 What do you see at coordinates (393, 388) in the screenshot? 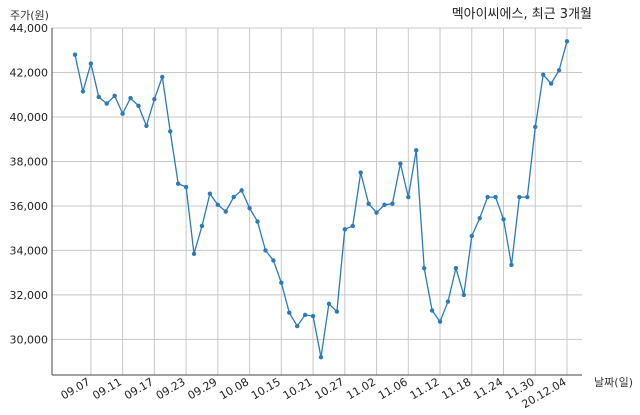
I see `x-tick-label: 11.06` at bounding box center [393, 388].